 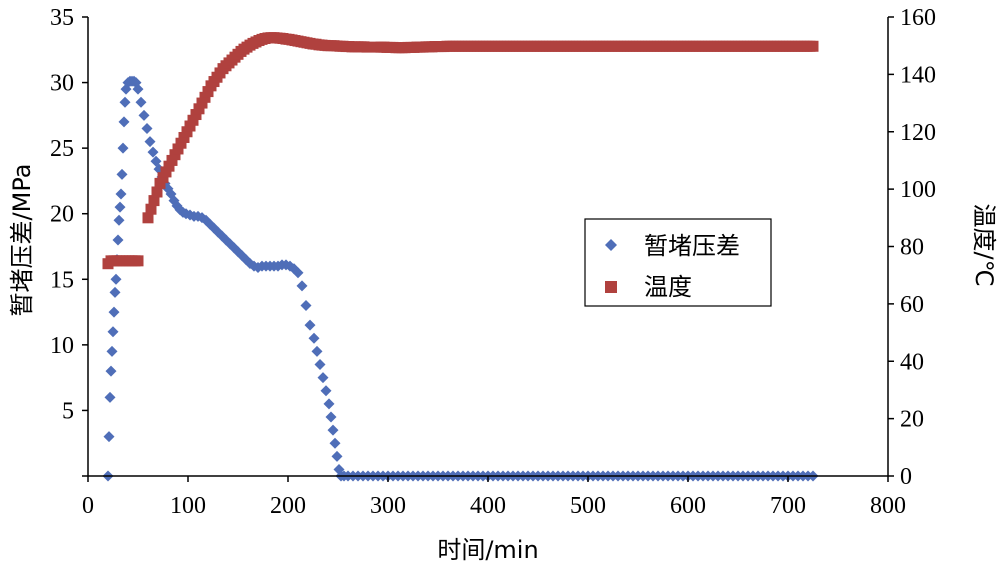 What do you see at coordinates (918, 133) in the screenshot?
I see `y2-tick-label: 120` at bounding box center [918, 133].